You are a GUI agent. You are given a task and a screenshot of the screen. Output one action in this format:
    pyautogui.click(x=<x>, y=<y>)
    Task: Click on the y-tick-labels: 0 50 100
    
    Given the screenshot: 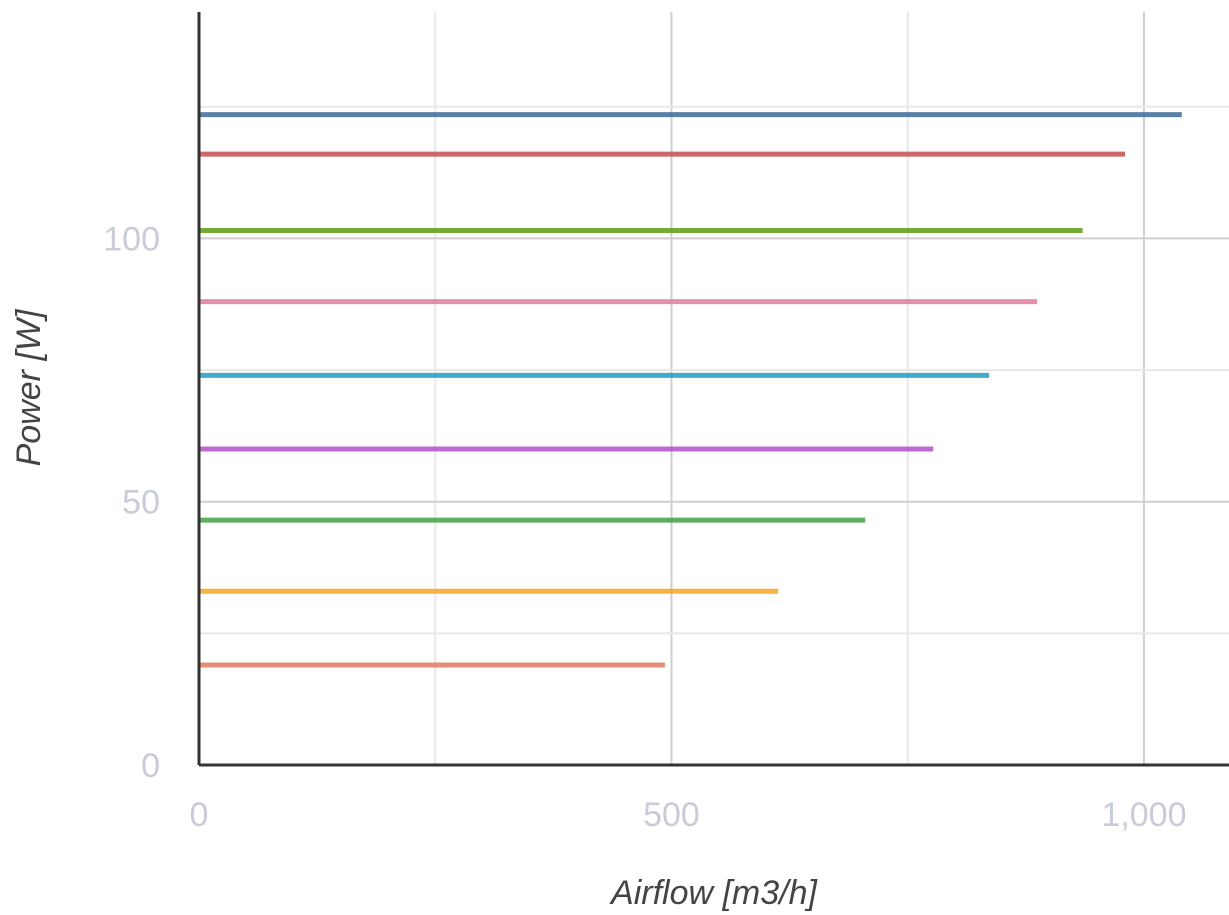 What is the action you would take?
    pyautogui.click(x=131, y=502)
    